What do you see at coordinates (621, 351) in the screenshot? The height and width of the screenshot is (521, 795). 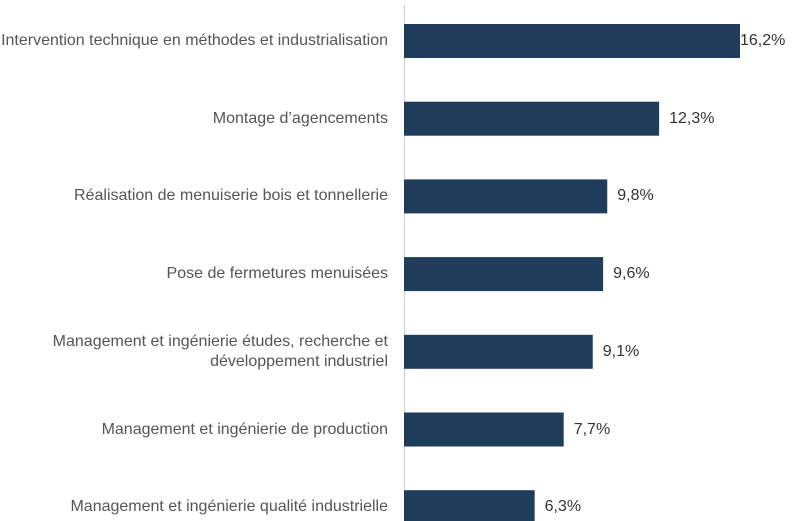 I see `value-label: 9,1%` at bounding box center [621, 351].